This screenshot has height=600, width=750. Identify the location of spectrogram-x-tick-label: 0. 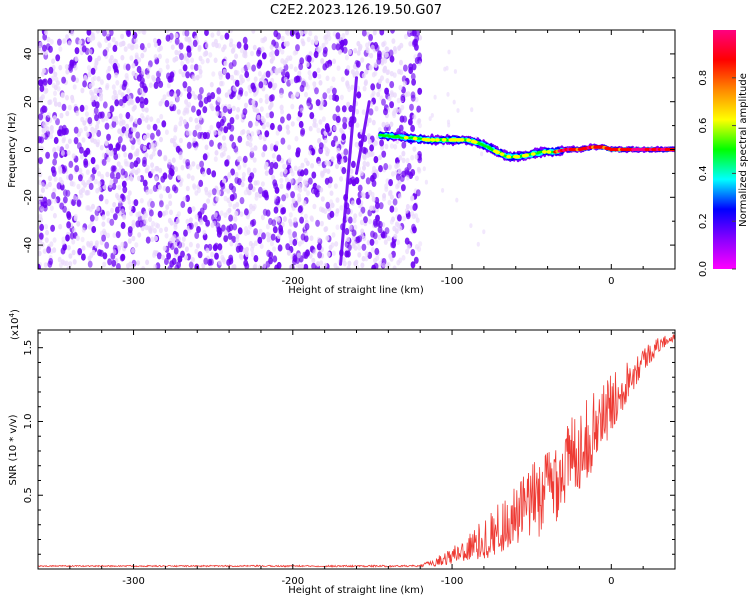
(611, 281).